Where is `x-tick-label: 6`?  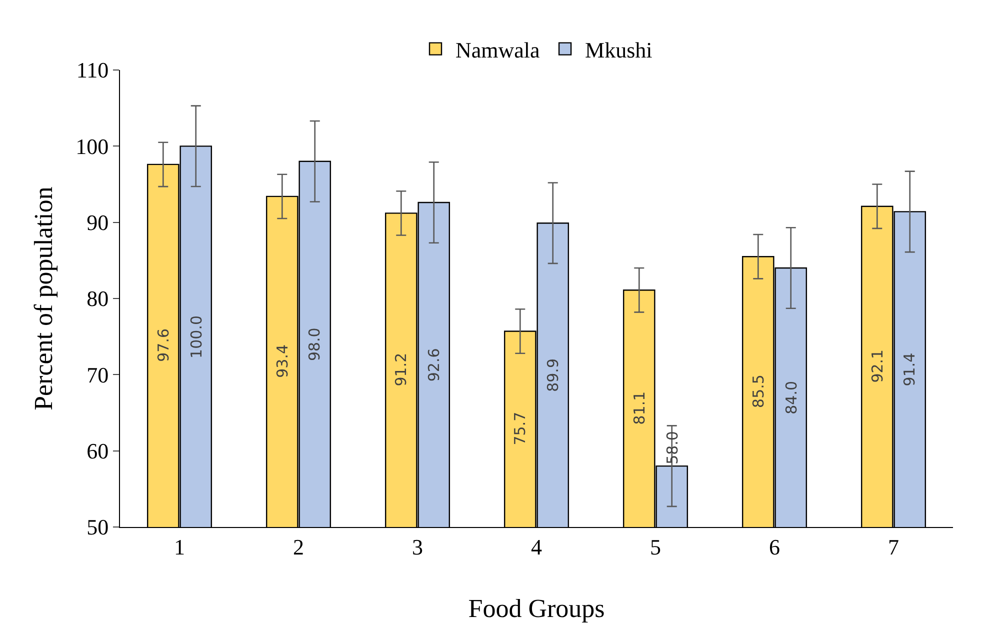 x-tick-label: 6 is located at coordinates (774, 547).